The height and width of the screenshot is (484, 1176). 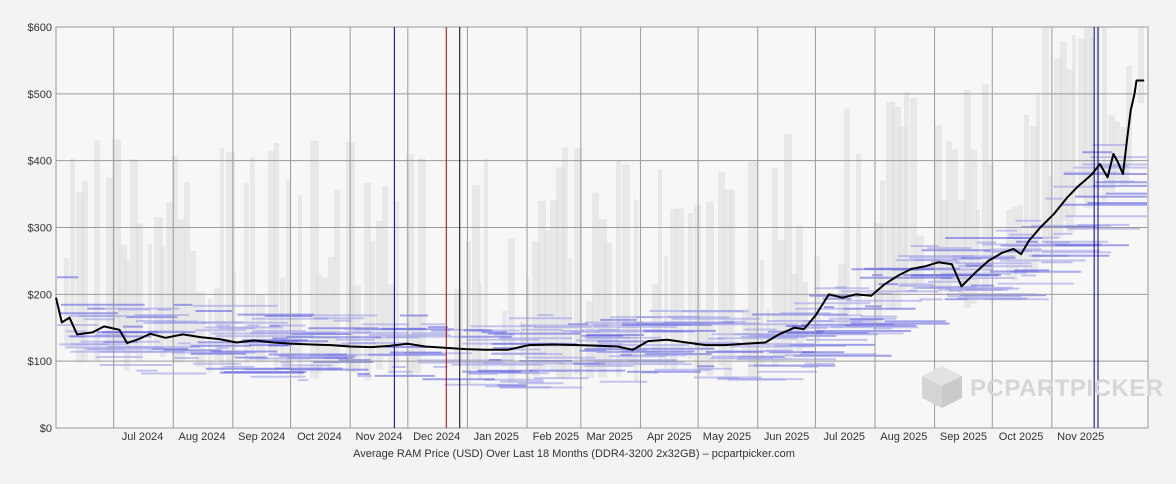 I want to click on watermark-text: PCPARTPICKER, so click(x=1067, y=388).